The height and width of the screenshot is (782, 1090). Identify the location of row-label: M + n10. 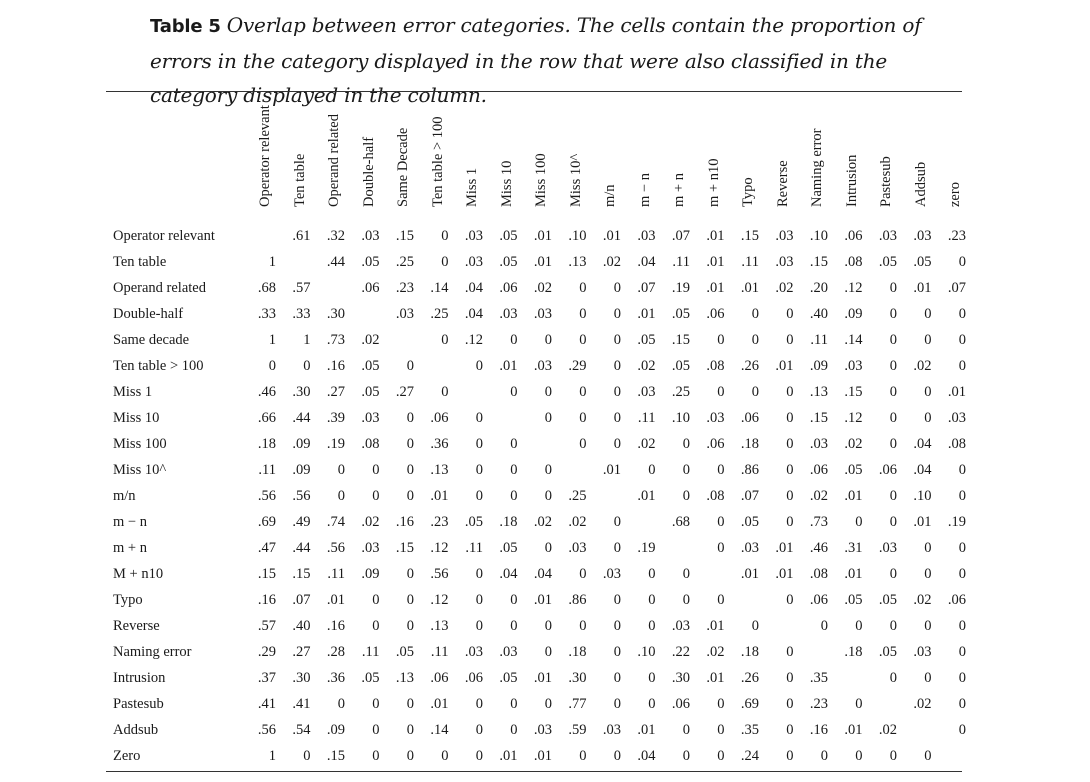
(138, 574).